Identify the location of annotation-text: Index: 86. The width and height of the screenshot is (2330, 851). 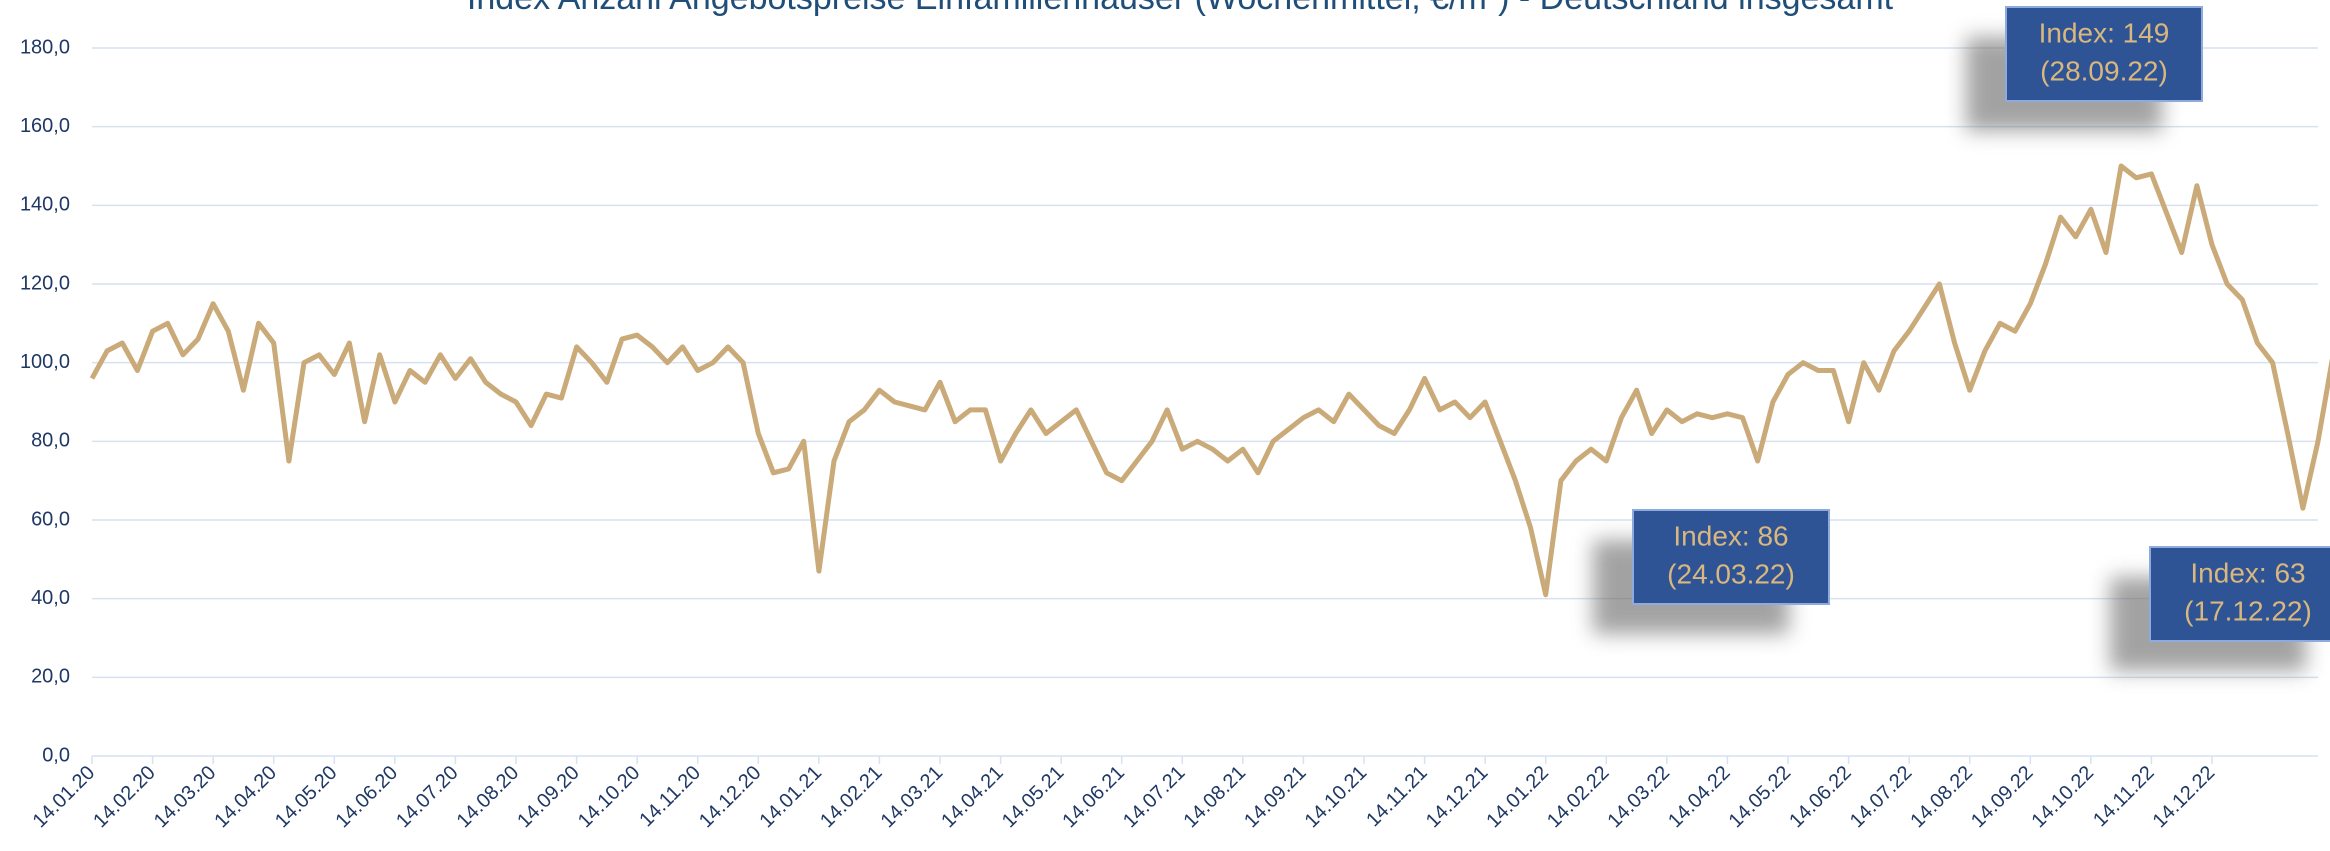
(1730, 535).